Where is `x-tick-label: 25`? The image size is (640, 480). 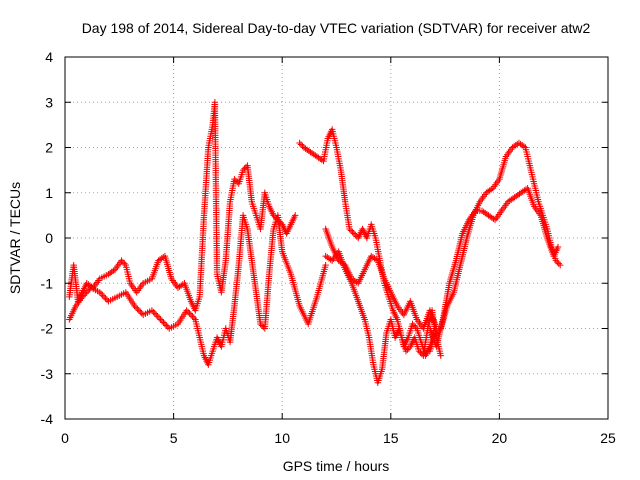 x-tick-label: 25 is located at coordinates (608, 438).